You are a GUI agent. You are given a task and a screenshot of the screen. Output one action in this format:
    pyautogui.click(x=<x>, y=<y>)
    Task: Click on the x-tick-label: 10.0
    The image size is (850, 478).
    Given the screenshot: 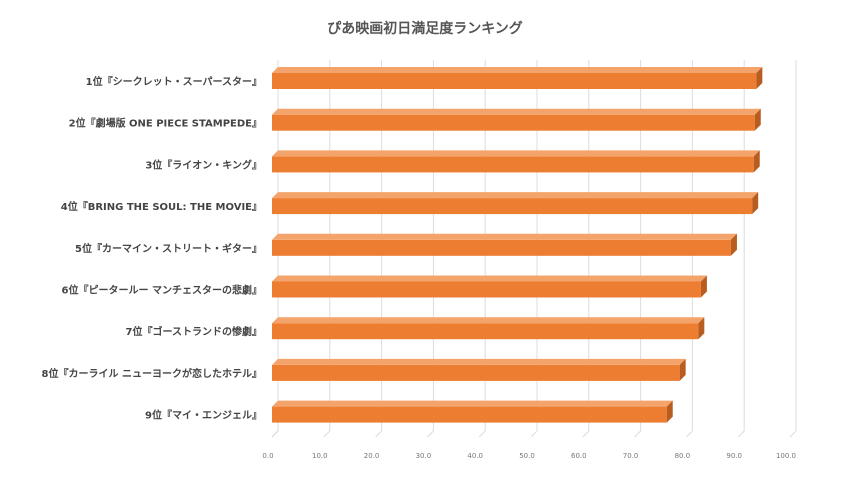 What is the action you would take?
    pyautogui.click(x=320, y=456)
    